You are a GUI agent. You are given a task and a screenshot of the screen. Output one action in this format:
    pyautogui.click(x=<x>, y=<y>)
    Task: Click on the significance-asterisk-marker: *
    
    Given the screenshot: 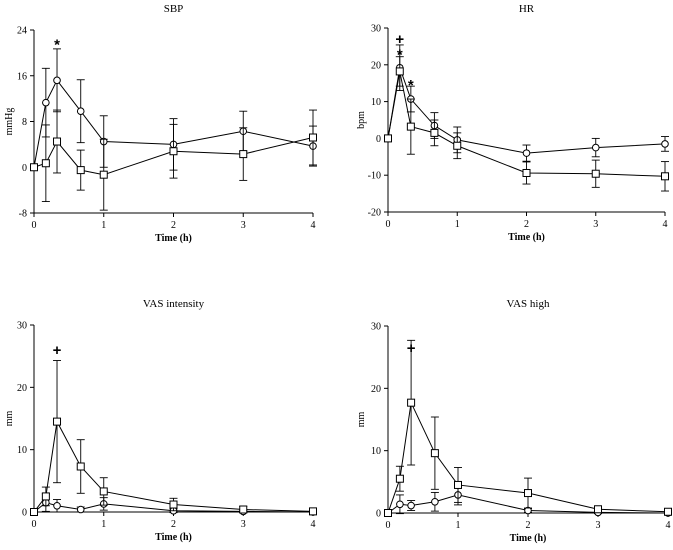 What is the action you would take?
    pyautogui.click(x=57, y=44)
    